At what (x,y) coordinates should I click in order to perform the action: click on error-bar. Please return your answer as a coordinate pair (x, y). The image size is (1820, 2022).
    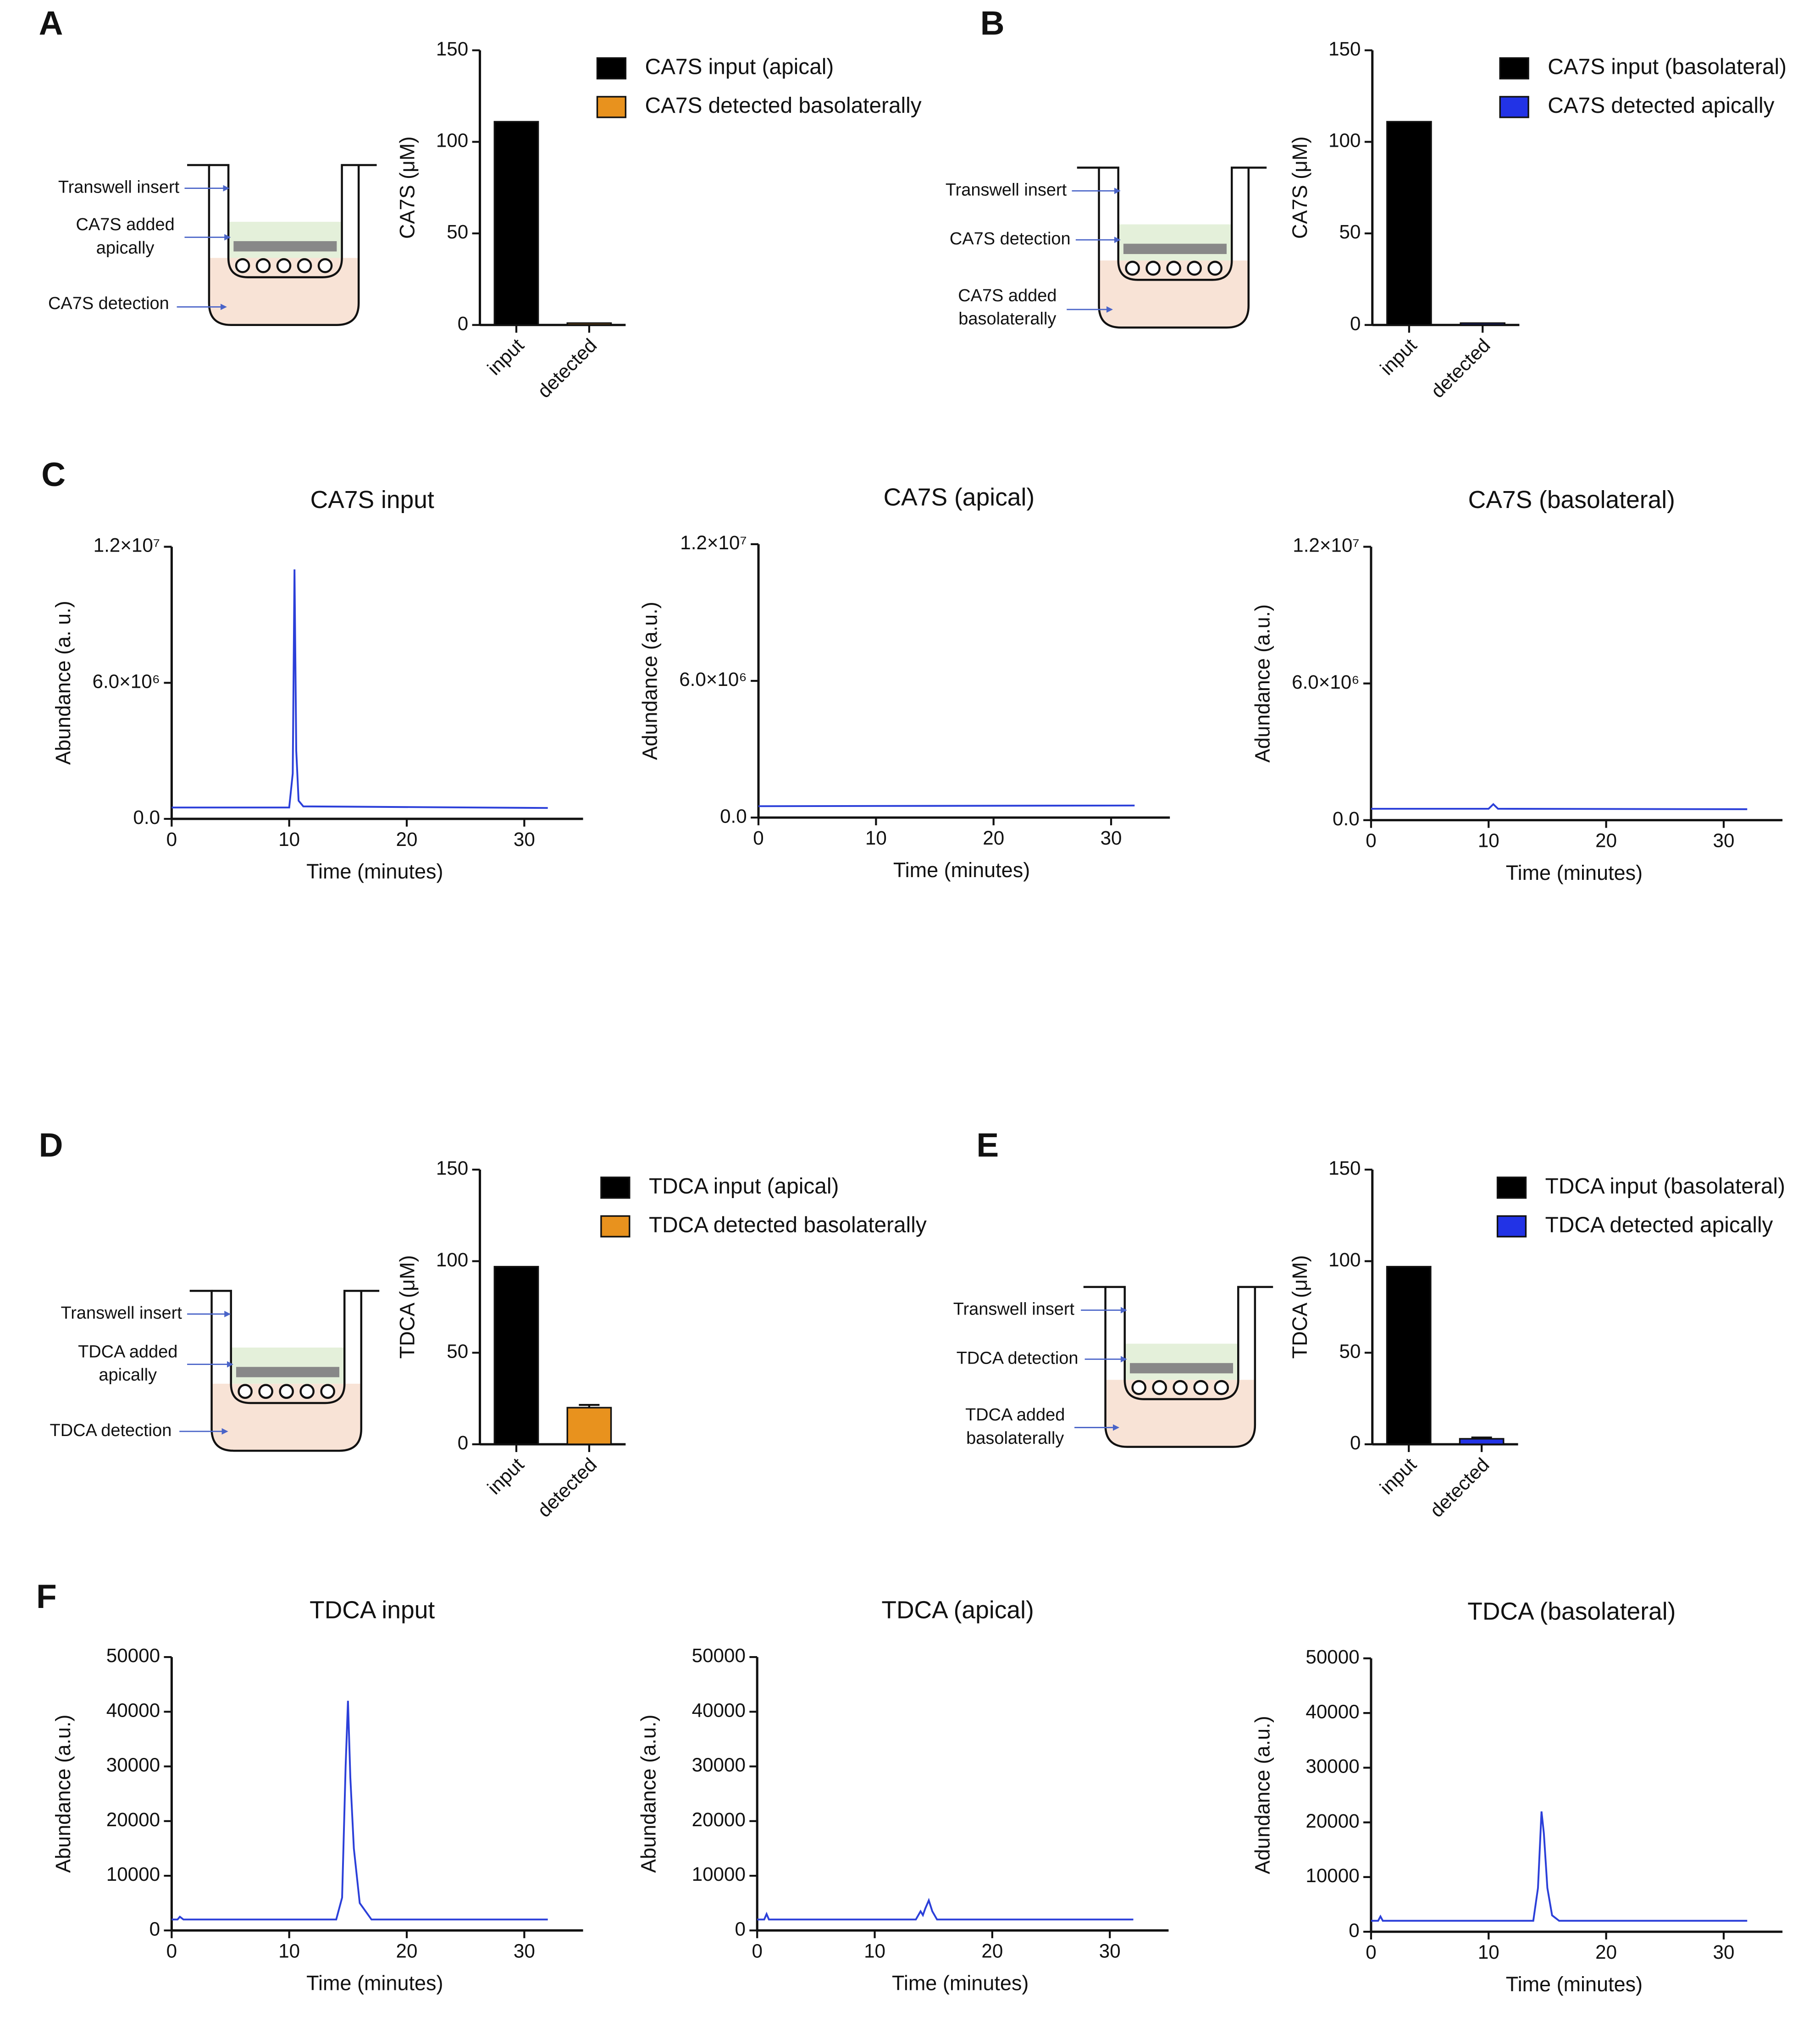
    Looking at the image, I should click on (1481, 1438).